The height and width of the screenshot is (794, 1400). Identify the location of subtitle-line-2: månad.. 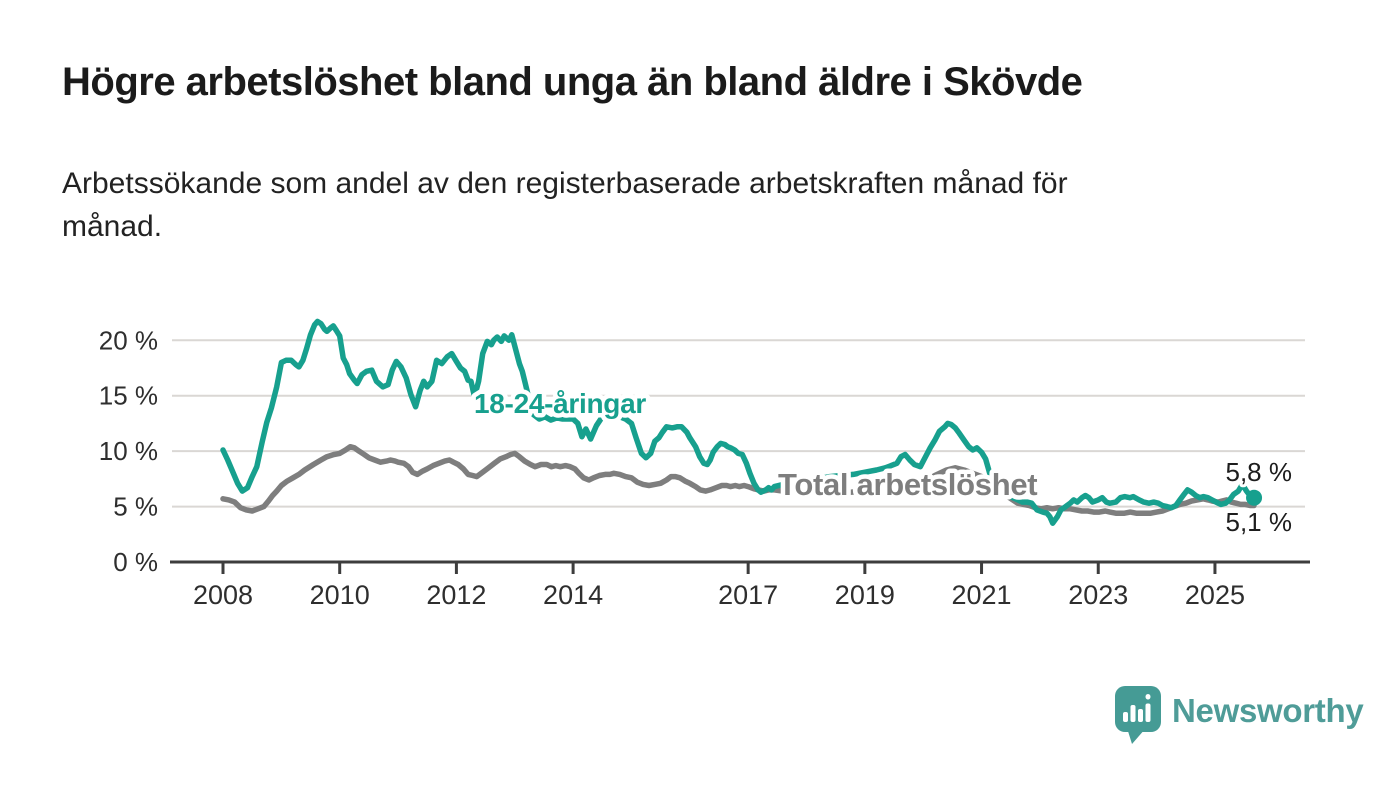
(112, 226).